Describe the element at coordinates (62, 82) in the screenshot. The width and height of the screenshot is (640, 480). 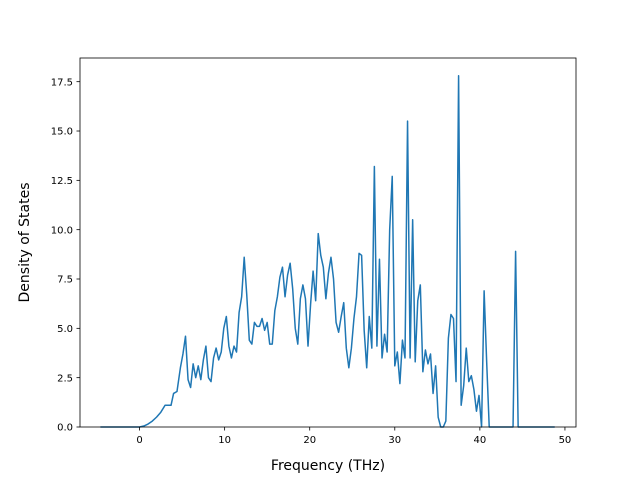
I see `y-tick-label: 17.5` at that location.